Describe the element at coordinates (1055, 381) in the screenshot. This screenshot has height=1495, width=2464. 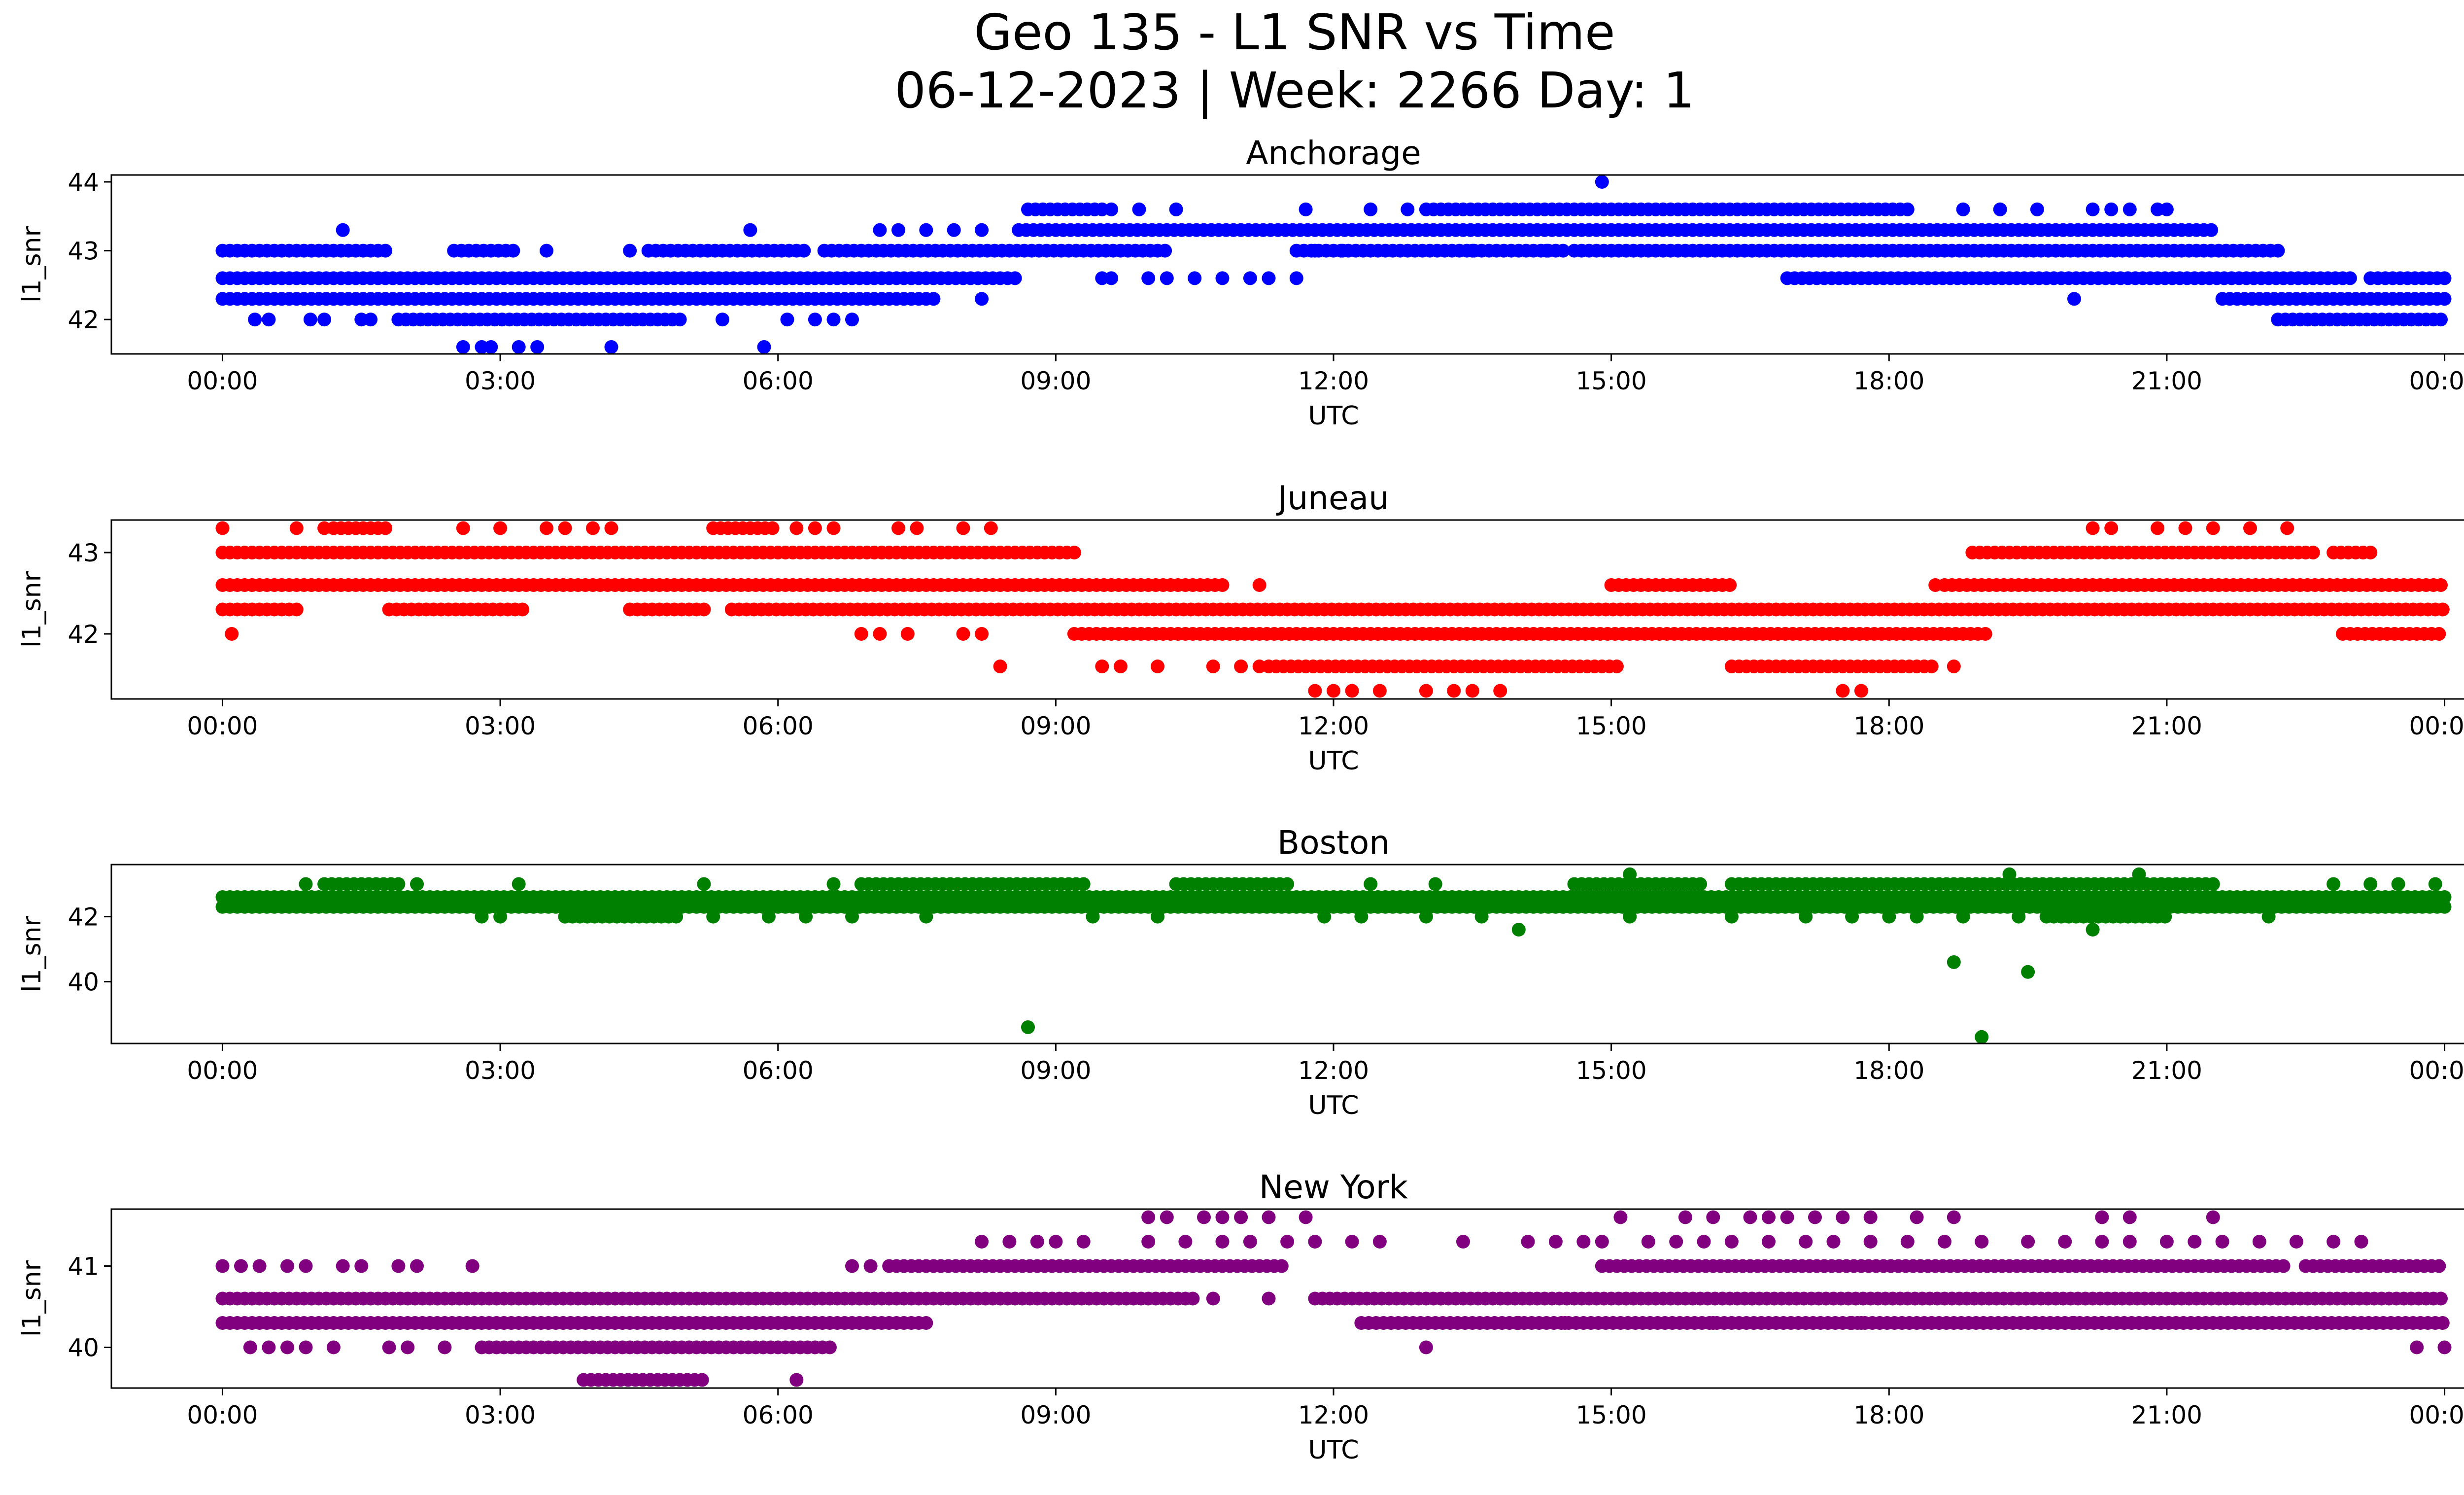
I see `anchorage-xtick-label: 09:00` at that location.